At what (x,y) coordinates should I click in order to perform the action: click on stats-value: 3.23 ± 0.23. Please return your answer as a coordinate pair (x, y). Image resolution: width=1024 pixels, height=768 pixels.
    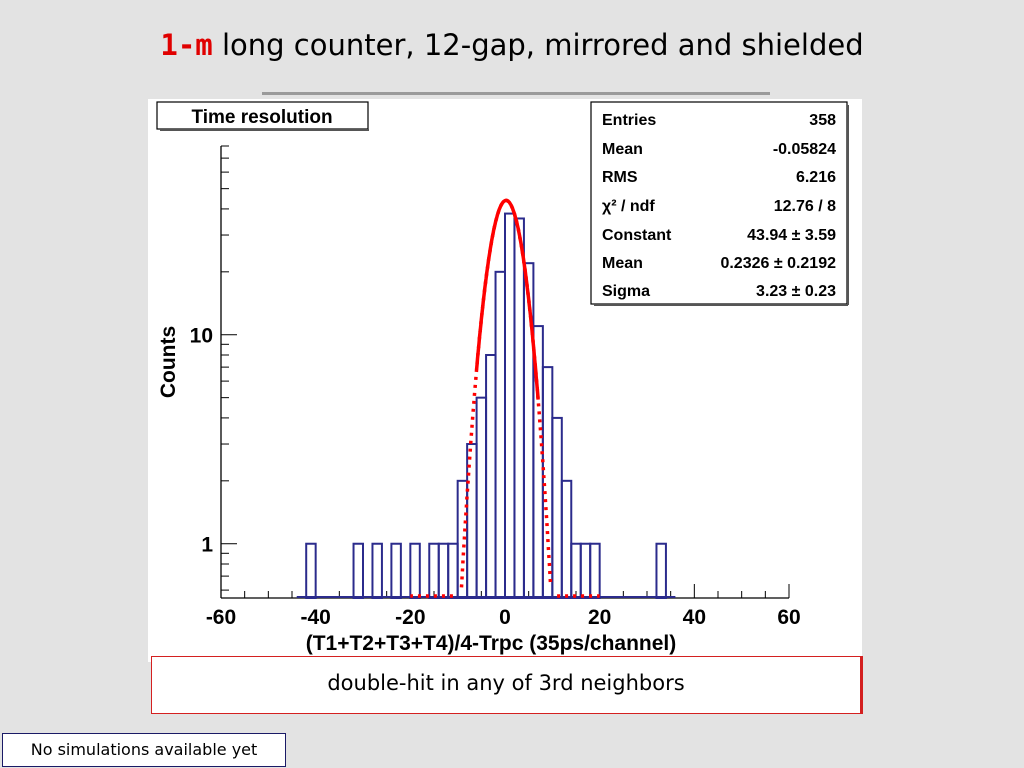
    Looking at the image, I should click on (796, 291).